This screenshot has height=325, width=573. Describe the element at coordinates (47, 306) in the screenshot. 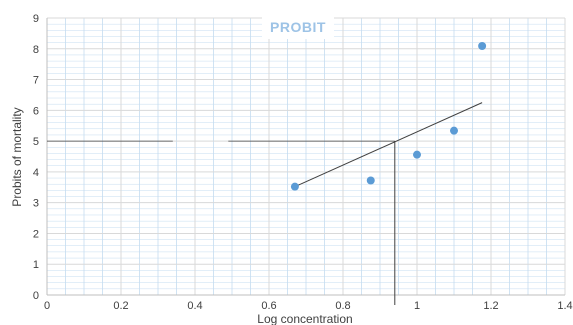

I see `x-tick-label: 0` at that location.